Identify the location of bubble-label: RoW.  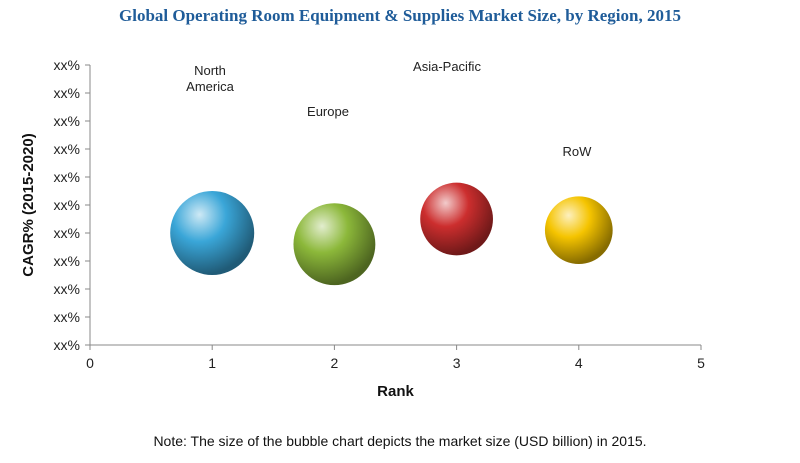
(578, 151).